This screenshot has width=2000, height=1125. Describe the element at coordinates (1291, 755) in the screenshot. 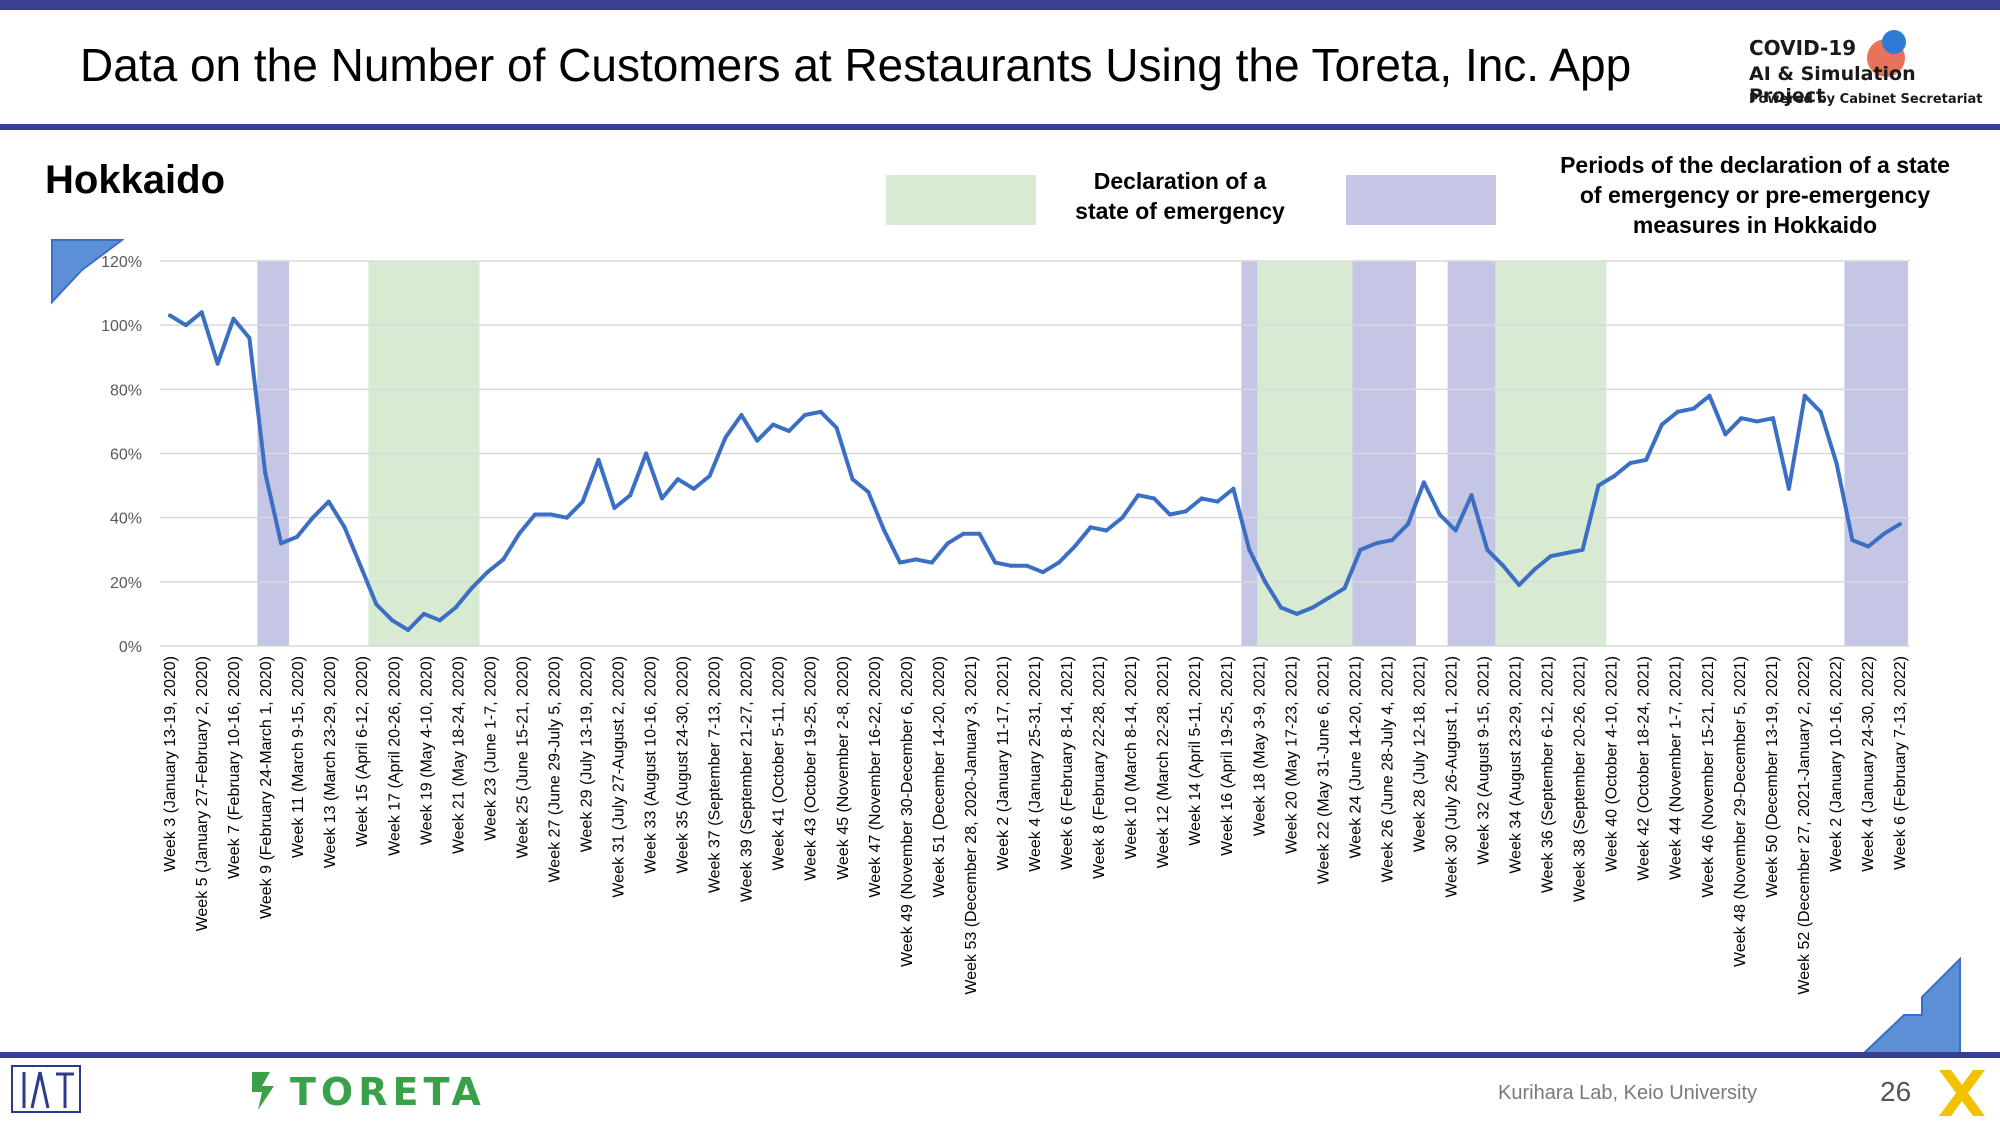

I see `x-tick-label: Week 20 (May 17-23, 2021)` at that location.